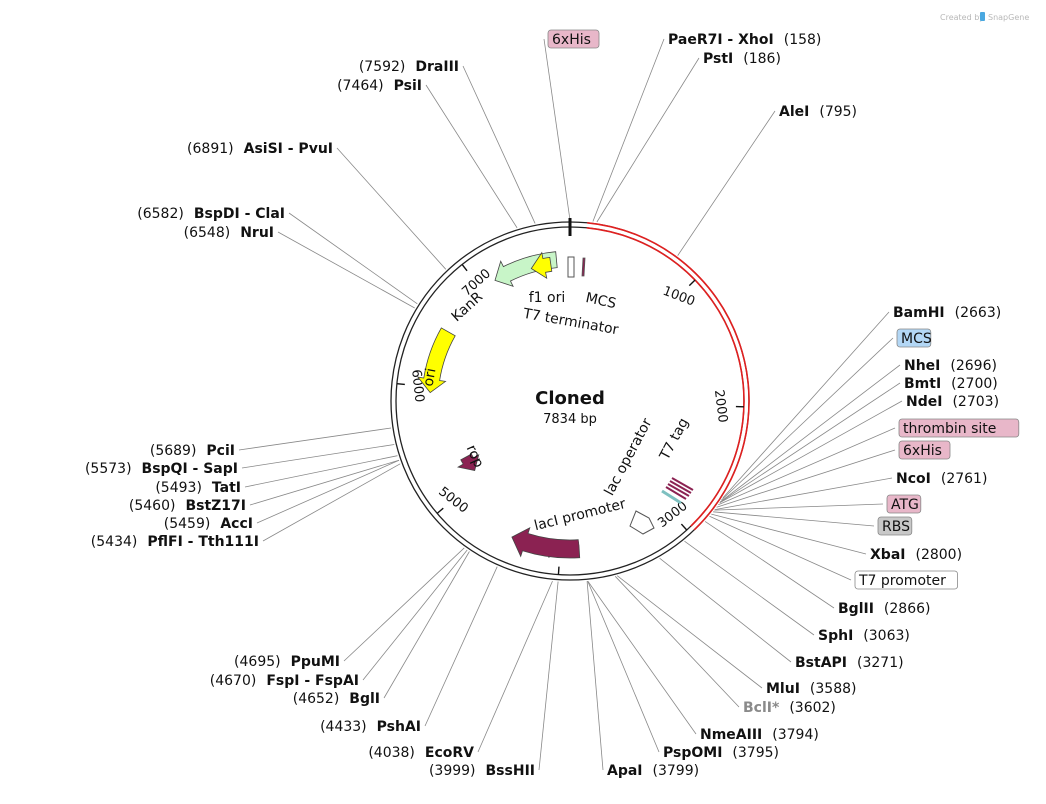 The height and width of the screenshot is (804, 1046). I want to click on site-position: (3799), so click(676, 771).